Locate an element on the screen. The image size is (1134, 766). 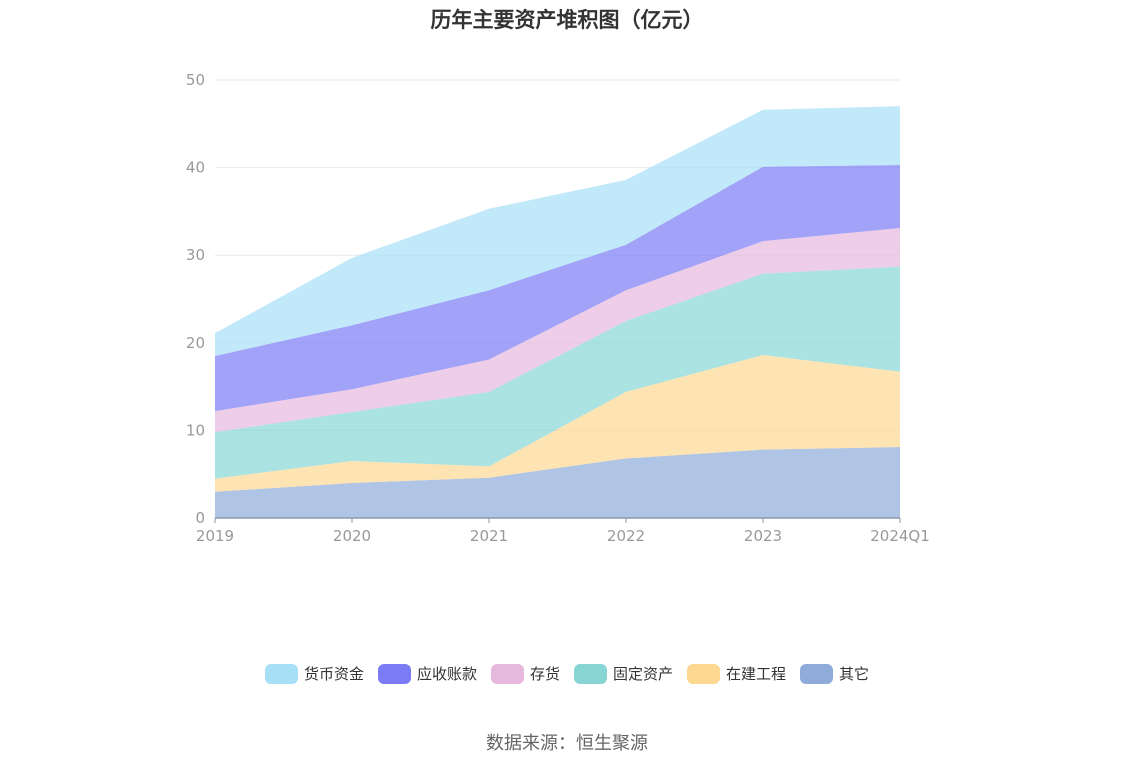
y-tick-label: 0 is located at coordinates (200, 518).